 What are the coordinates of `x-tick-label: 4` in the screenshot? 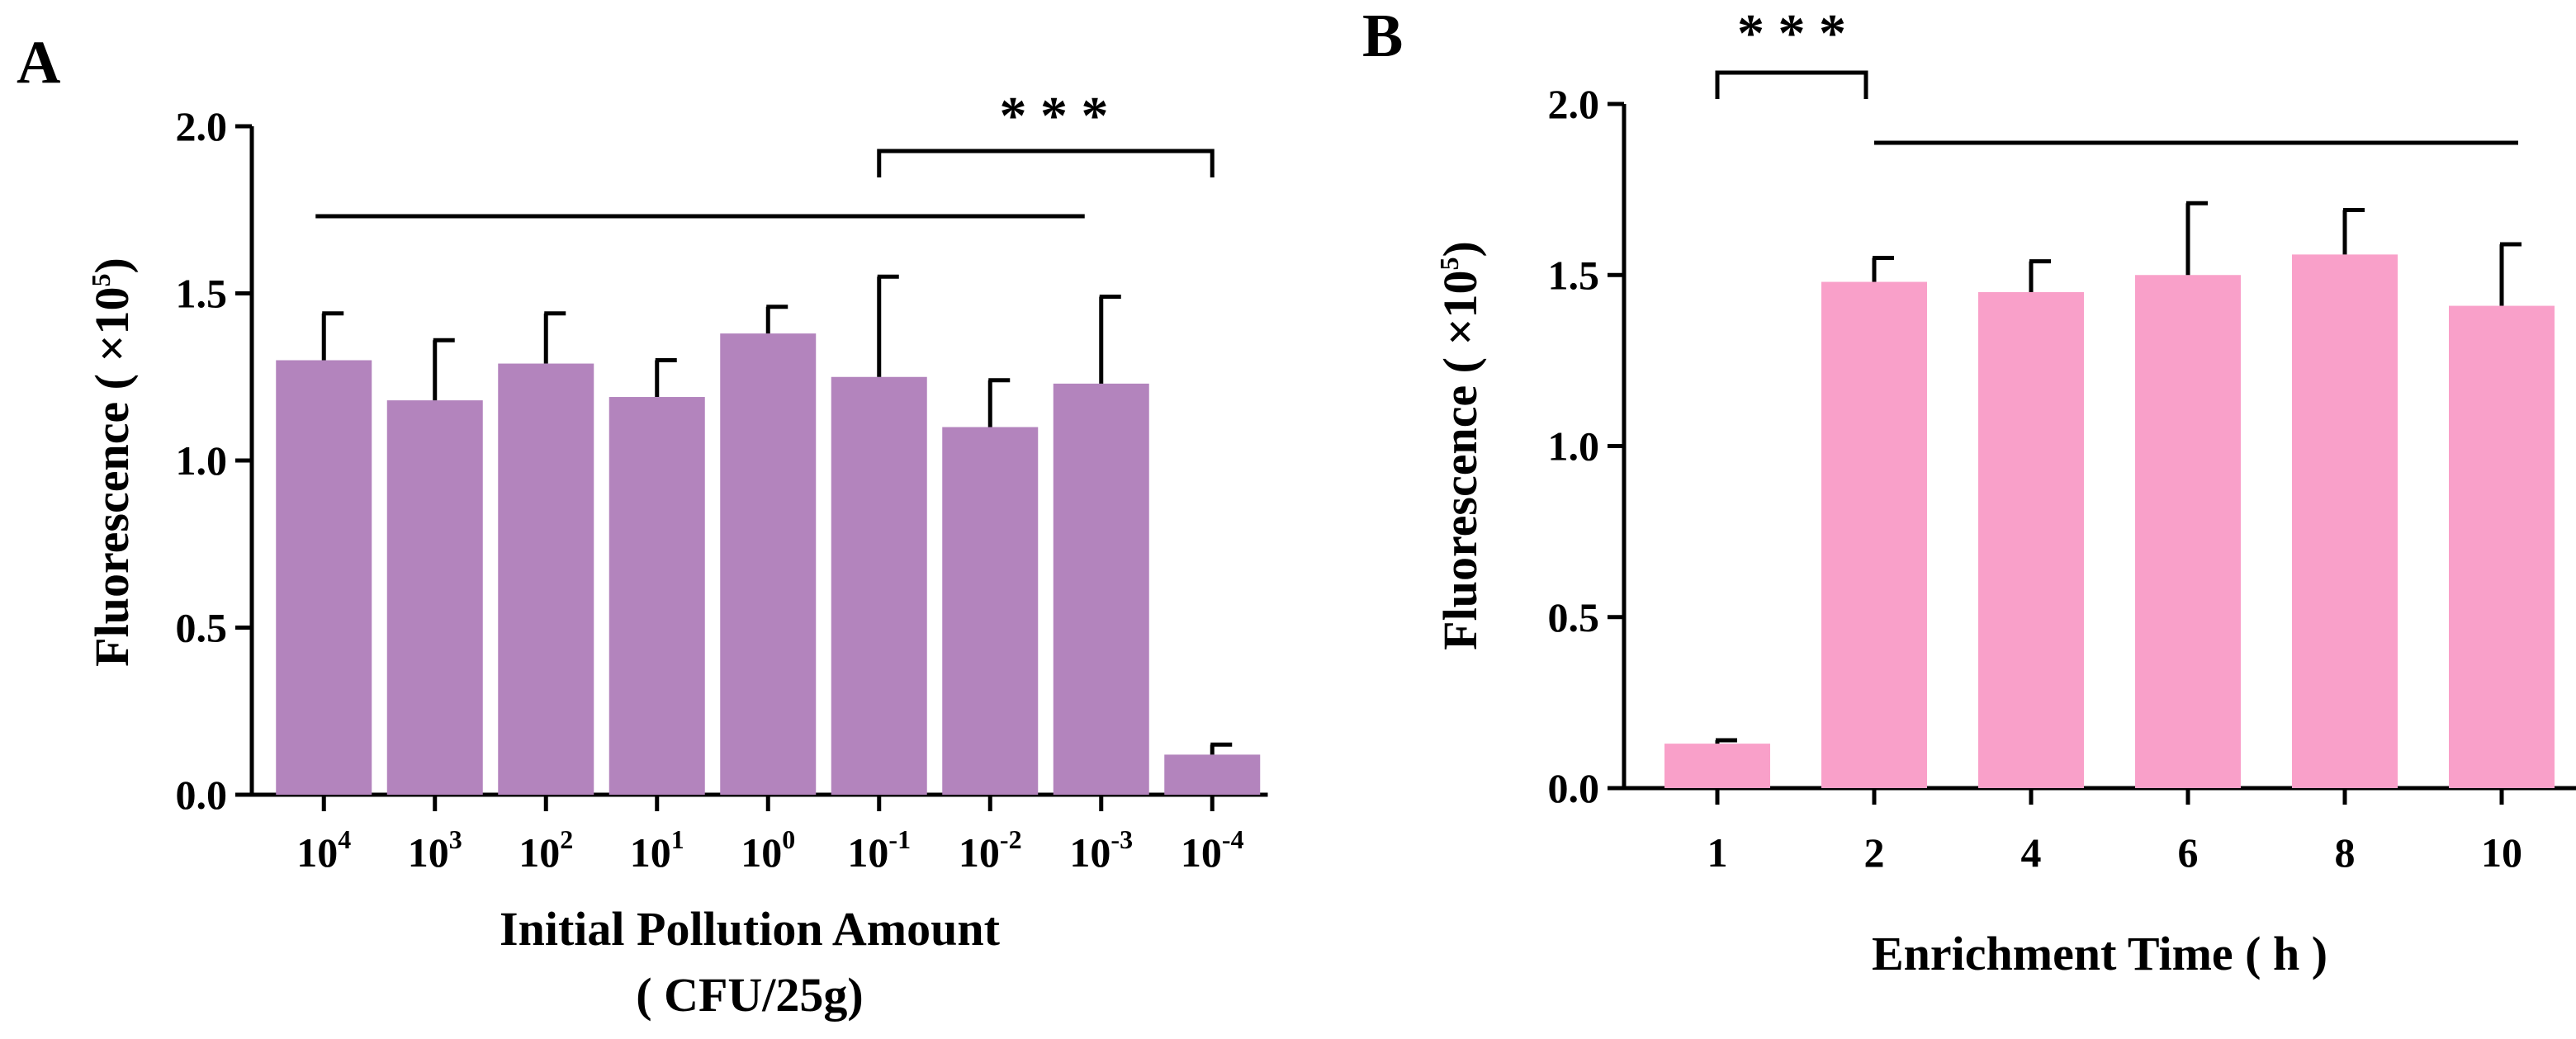 It's located at (2031, 852).